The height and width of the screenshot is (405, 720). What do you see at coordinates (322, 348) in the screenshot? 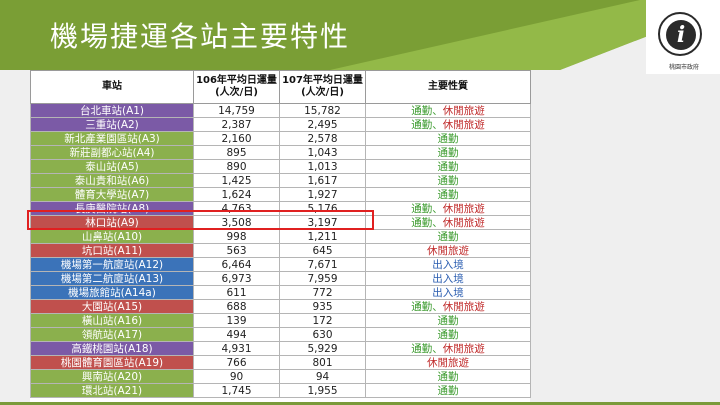
I see `ridership-107-cell: 5,929` at bounding box center [322, 348].